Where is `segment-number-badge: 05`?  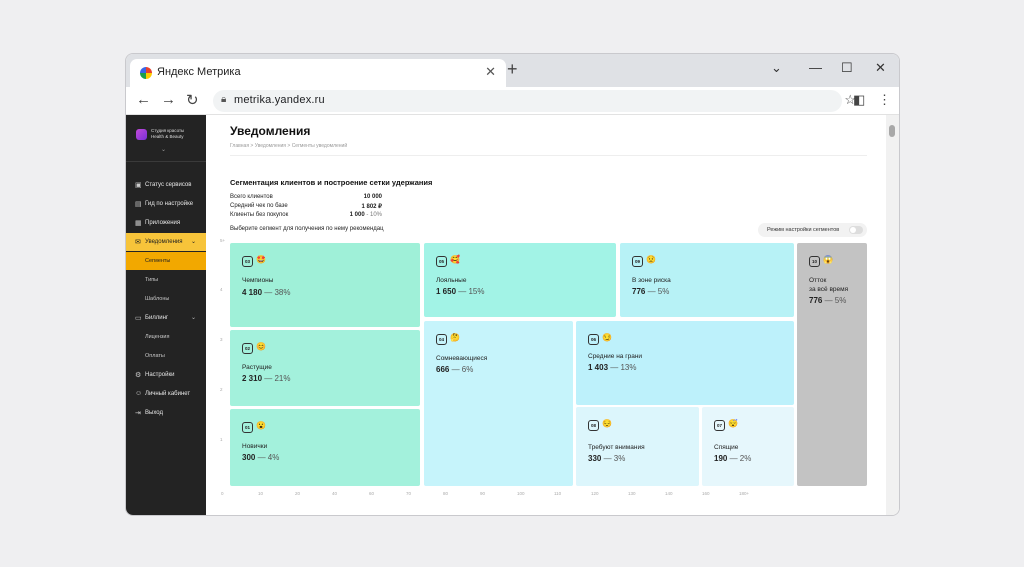
segment-number-badge: 05 is located at coordinates (441, 261).